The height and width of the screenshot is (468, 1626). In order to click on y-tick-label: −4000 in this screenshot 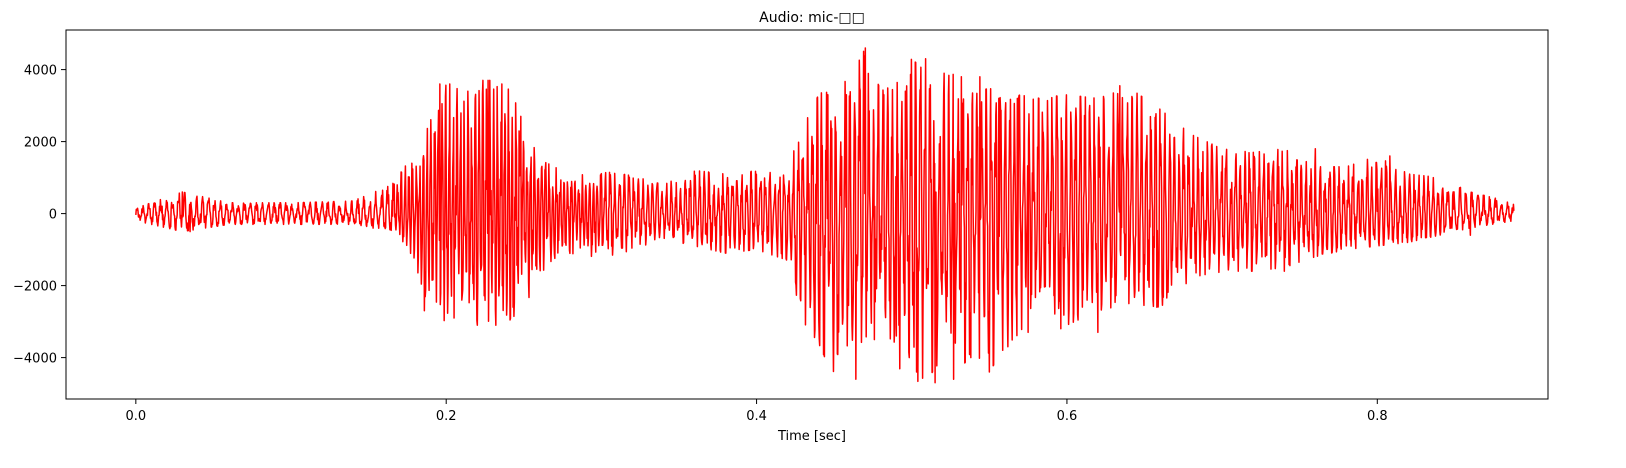, I will do `click(35, 359)`.